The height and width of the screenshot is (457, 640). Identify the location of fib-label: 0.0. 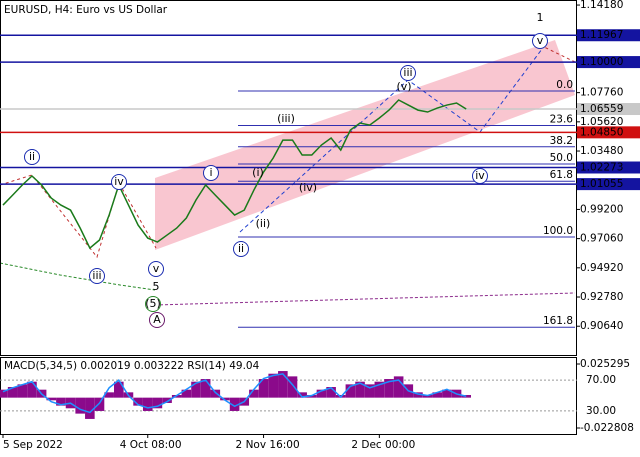
(564, 85).